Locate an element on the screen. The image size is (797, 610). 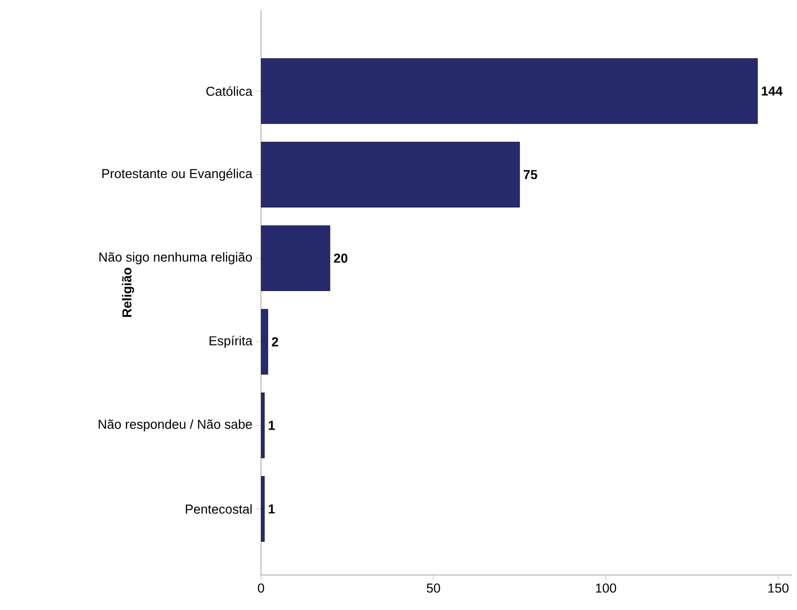
data-label: 75 is located at coordinates (531, 175).